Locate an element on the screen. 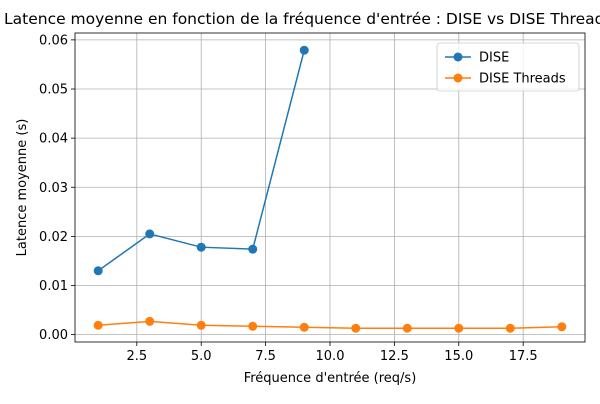  x-tick-label: 5.0 is located at coordinates (201, 356).